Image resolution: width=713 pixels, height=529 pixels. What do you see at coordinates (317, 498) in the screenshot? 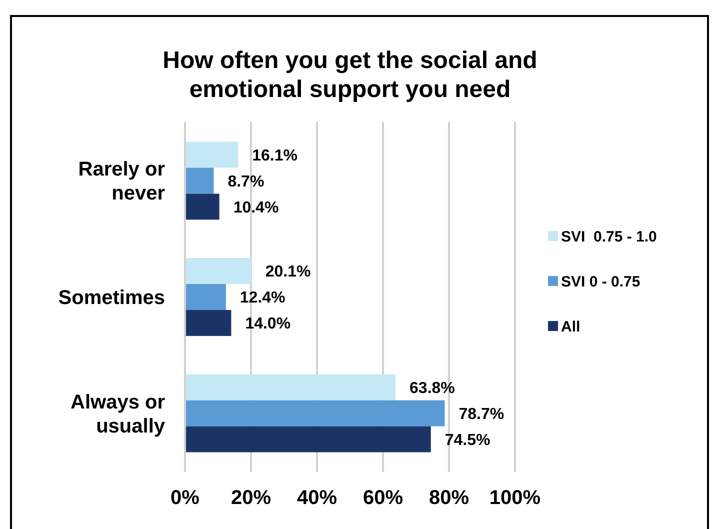
I see `x-tick-label: 40%` at bounding box center [317, 498].